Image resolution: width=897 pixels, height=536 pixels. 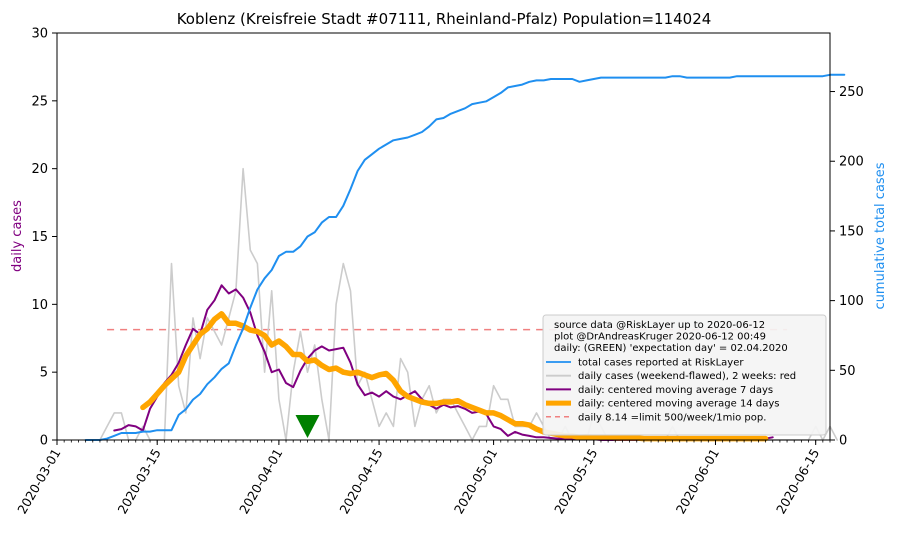 What do you see at coordinates (851, 92) in the screenshot?
I see `y-right-tick-label: 250` at bounding box center [851, 92].